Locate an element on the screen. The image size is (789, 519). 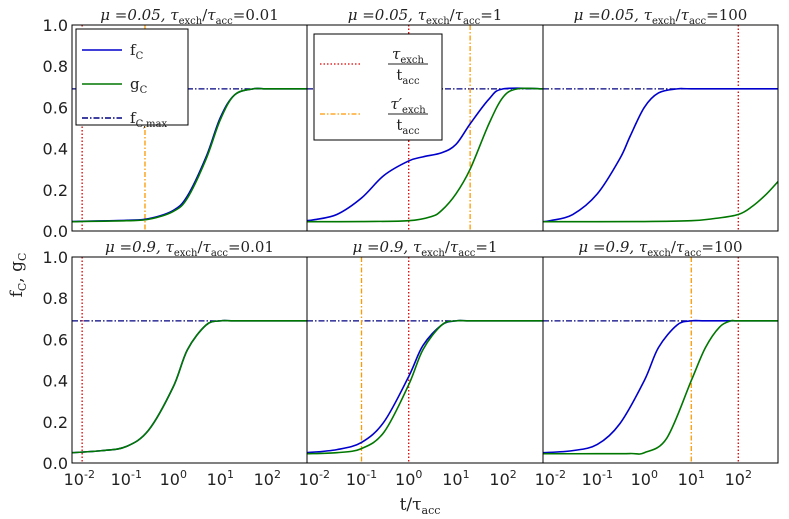
x-axis-label: t/τacc is located at coordinates (420, 506).